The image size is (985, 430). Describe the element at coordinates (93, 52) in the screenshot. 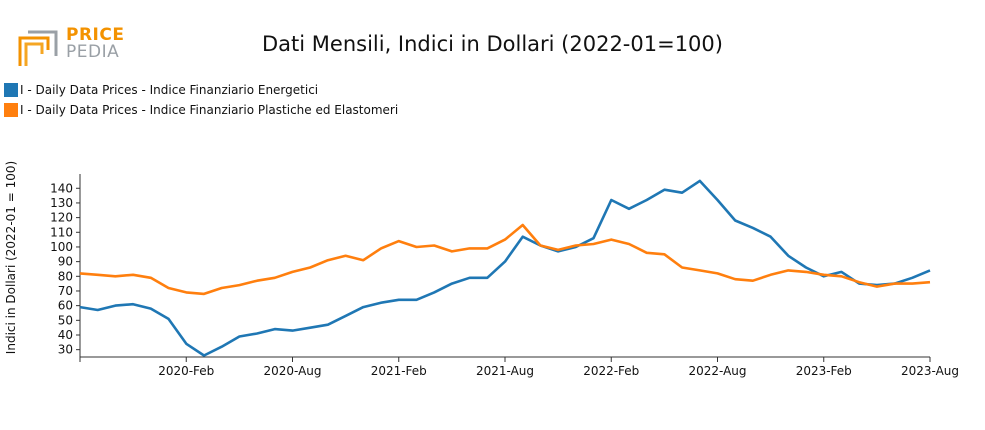

I see `logo-word-pedia: PEDIA` at that location.